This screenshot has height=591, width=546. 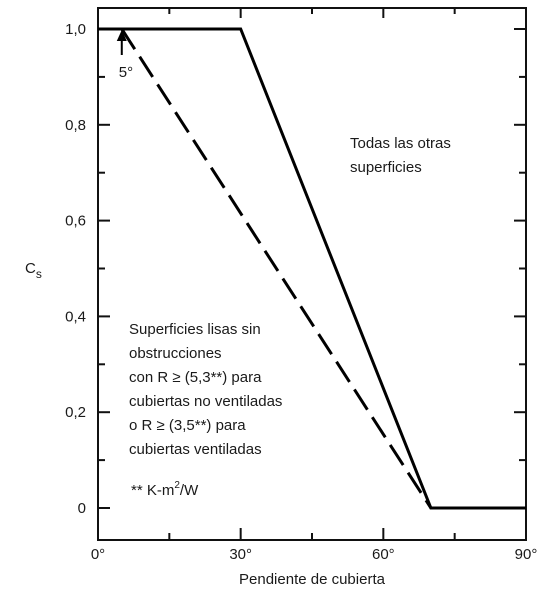 I want to click on smooth-surfaces-line: o R ≥ (3,5**) para, so click(x=187, y=425).